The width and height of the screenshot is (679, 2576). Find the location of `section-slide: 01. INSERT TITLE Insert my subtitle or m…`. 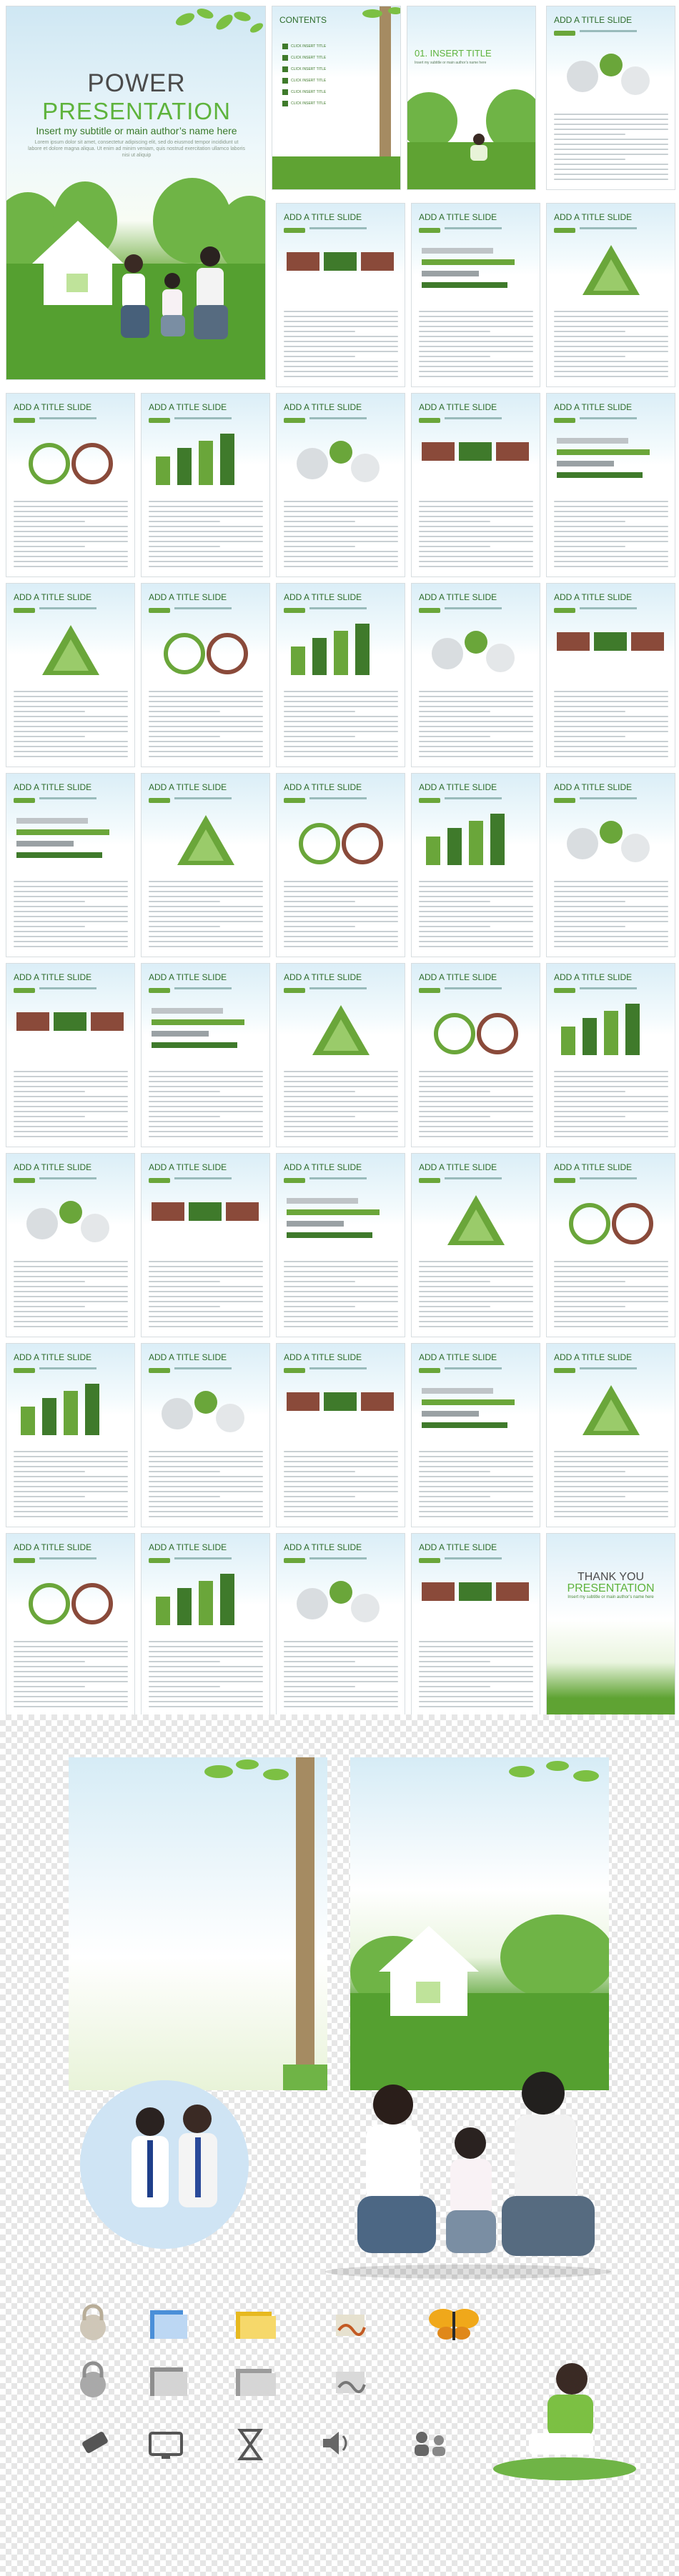

section-slide: 01. INSERT TITLE Insert my subtitle or m… is located at coordinates (471, 98).